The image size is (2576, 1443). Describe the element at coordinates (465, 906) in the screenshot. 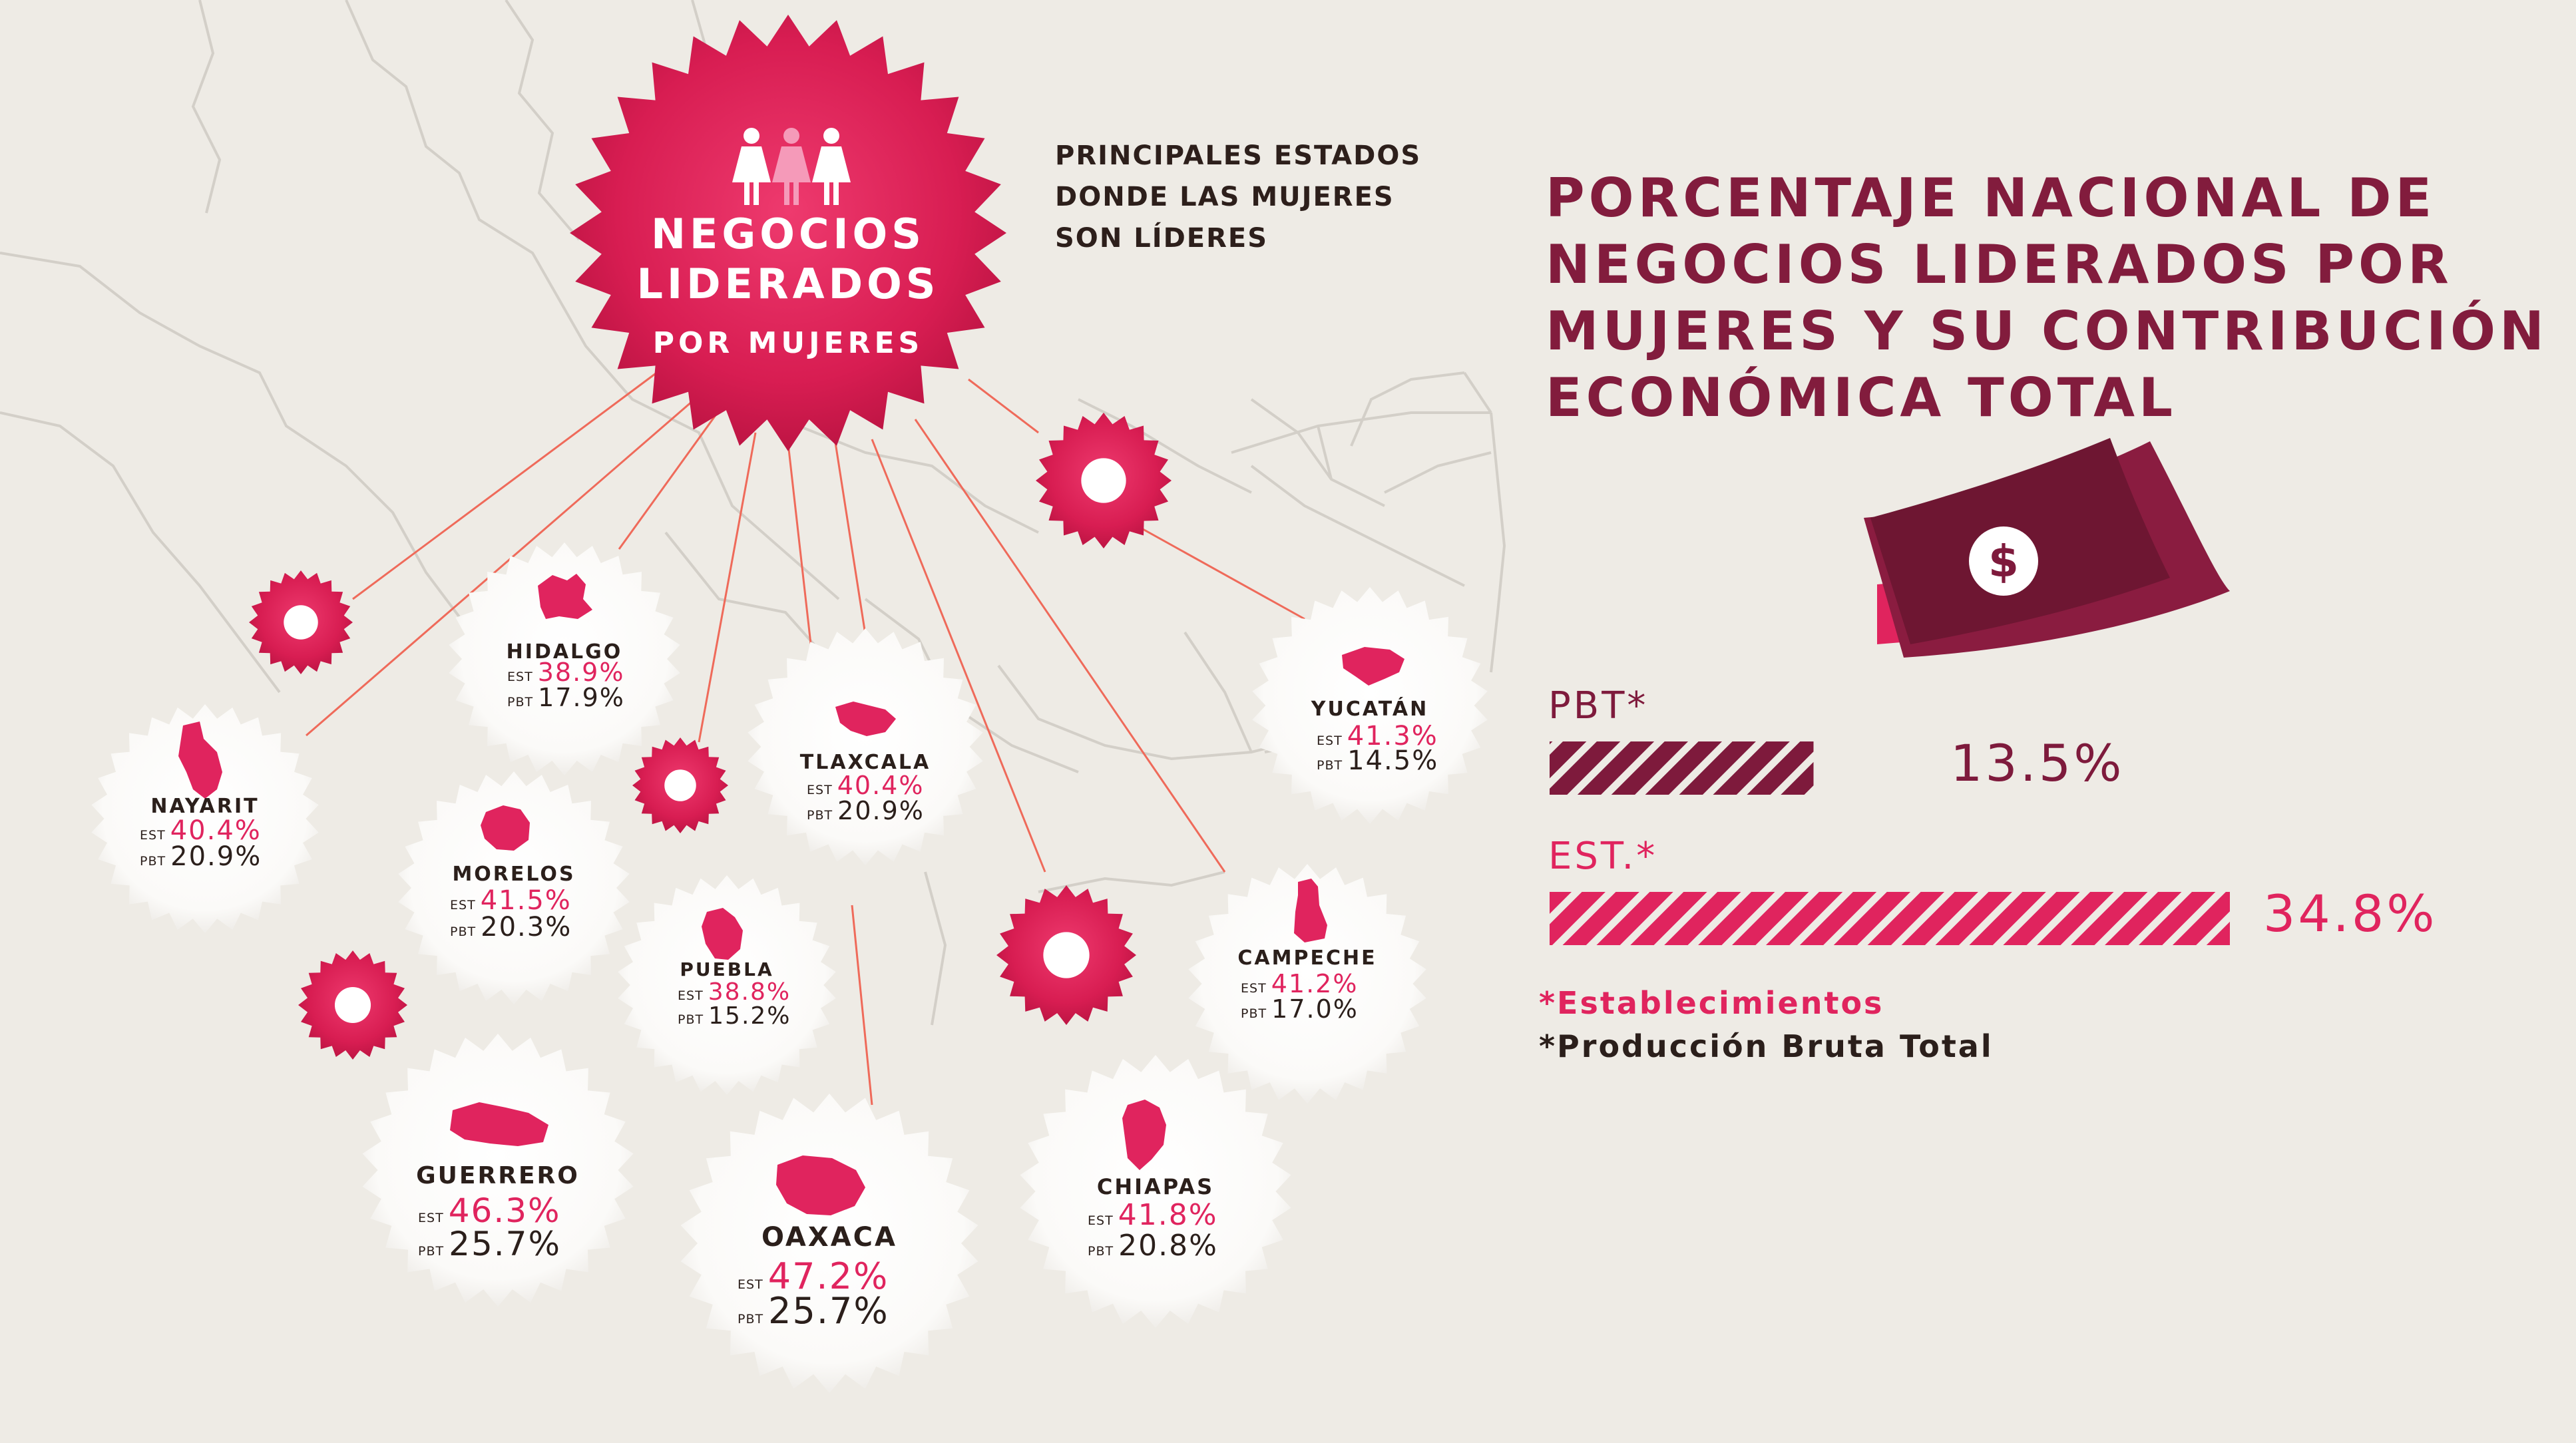

I see `morelos-est-key: EST` at that location.